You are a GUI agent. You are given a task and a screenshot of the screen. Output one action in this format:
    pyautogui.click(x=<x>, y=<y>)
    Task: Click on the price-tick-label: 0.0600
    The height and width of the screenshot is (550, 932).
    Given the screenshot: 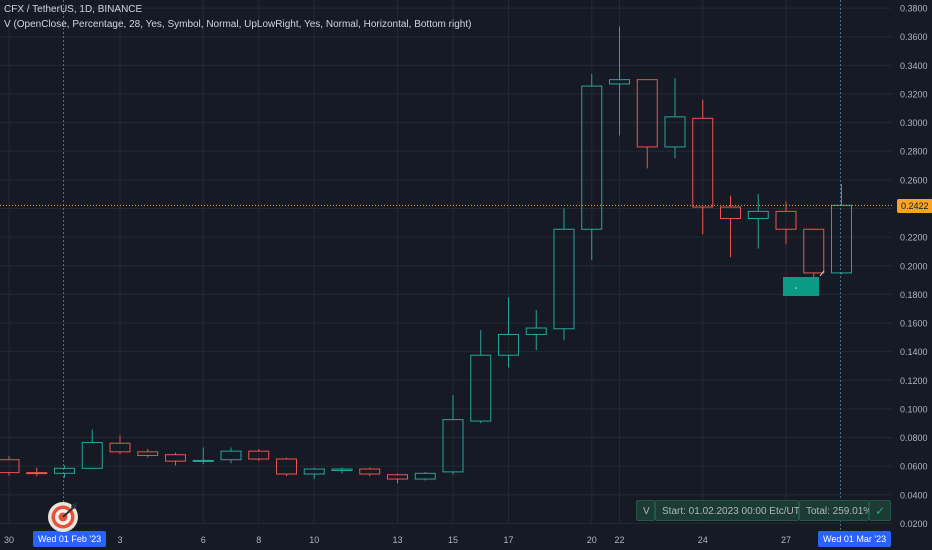 What is the action you would take?
    pyautogui.click(x=914, y=467)
    